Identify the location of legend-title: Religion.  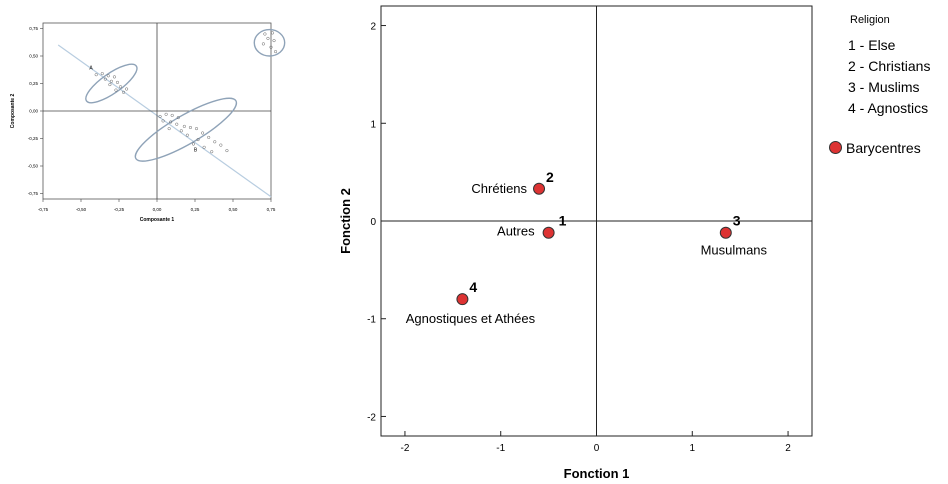
(870, 20).